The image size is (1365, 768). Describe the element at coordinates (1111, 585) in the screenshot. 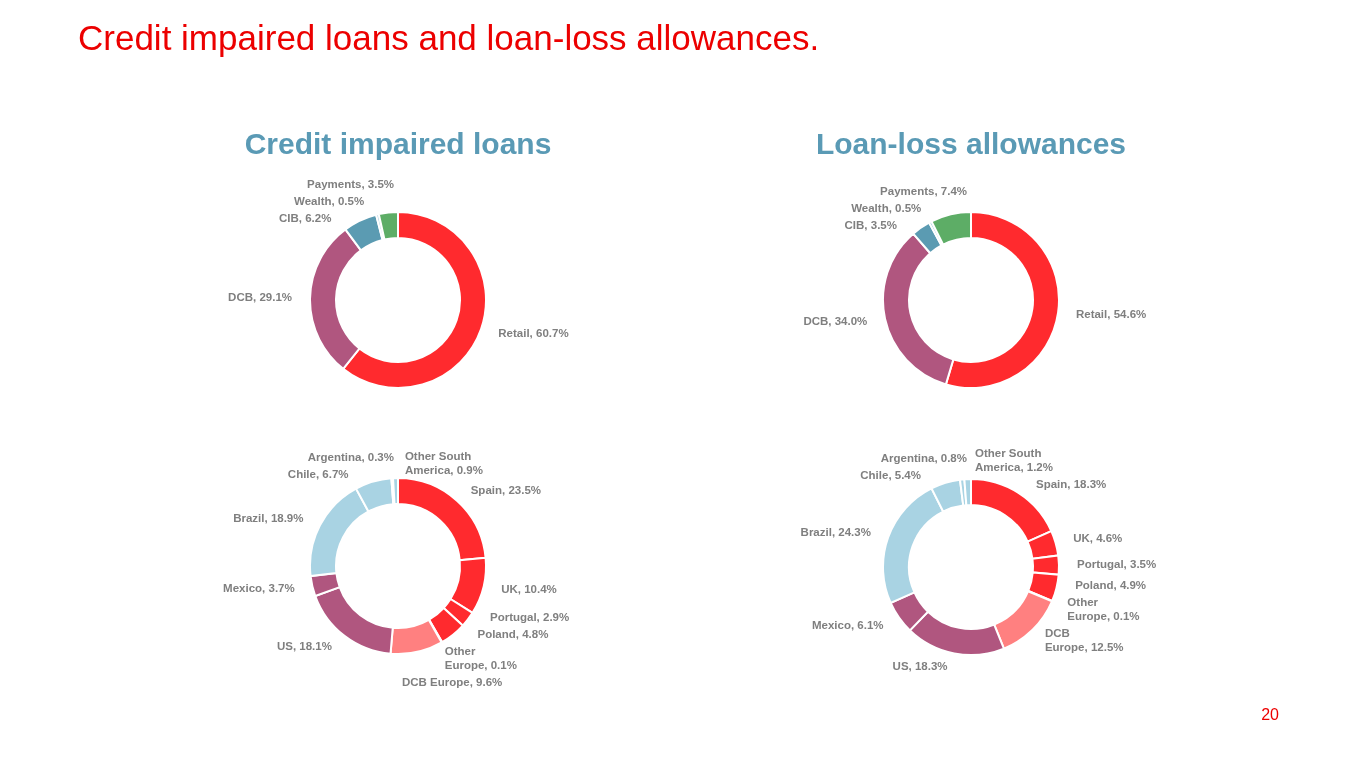

I see `slice-label: Poland, 4.9%` at that location.